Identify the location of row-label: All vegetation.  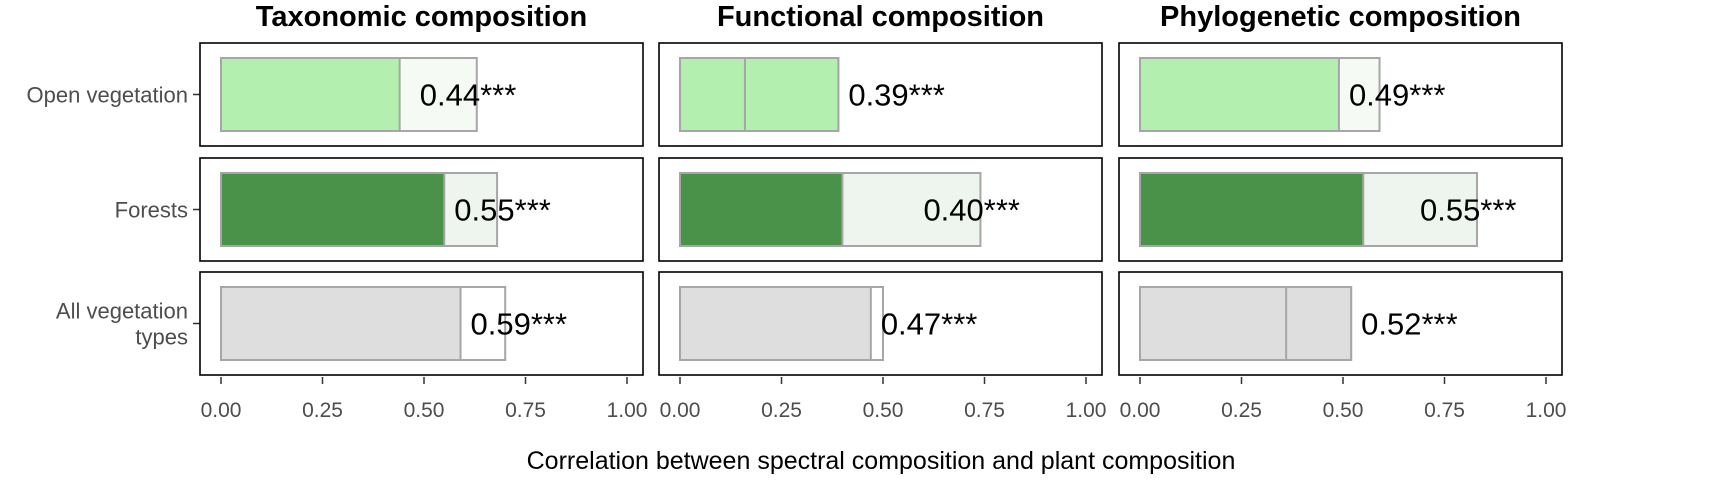
(122, 311).